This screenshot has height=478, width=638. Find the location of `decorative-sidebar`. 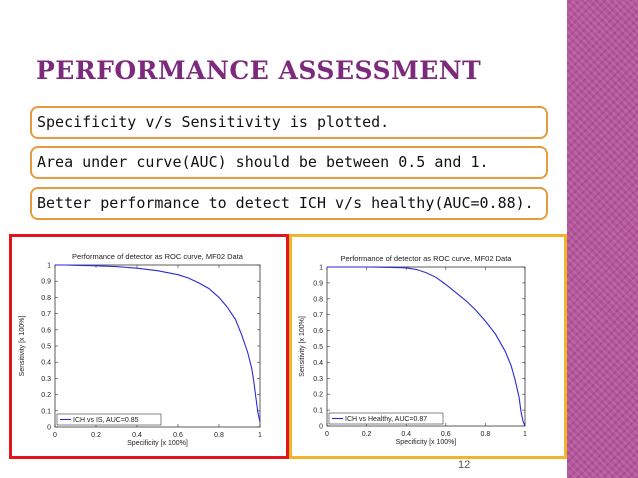

decorative-sidebar is located at coordinates (602, 239).